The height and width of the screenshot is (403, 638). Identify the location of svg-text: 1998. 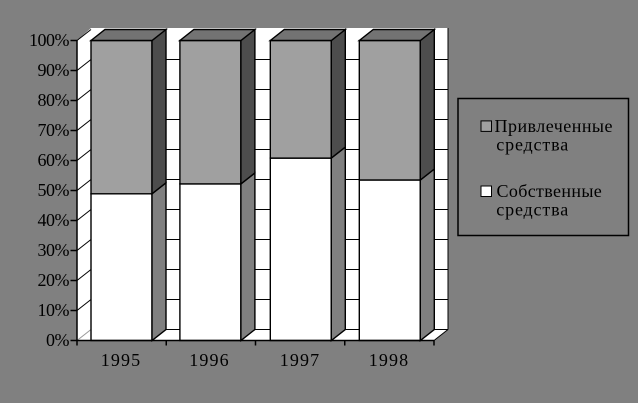
(389, 360).